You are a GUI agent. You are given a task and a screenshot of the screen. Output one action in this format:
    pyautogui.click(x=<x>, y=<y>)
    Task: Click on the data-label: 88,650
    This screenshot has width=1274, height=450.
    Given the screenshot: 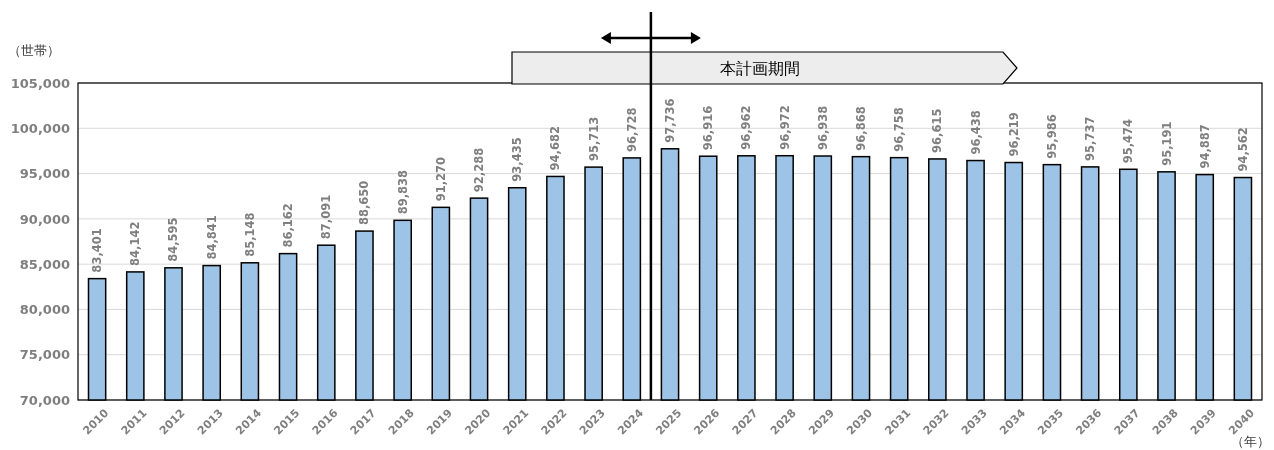 What is the action you would take?
    pyautogui.click(x=364, y=203)
    